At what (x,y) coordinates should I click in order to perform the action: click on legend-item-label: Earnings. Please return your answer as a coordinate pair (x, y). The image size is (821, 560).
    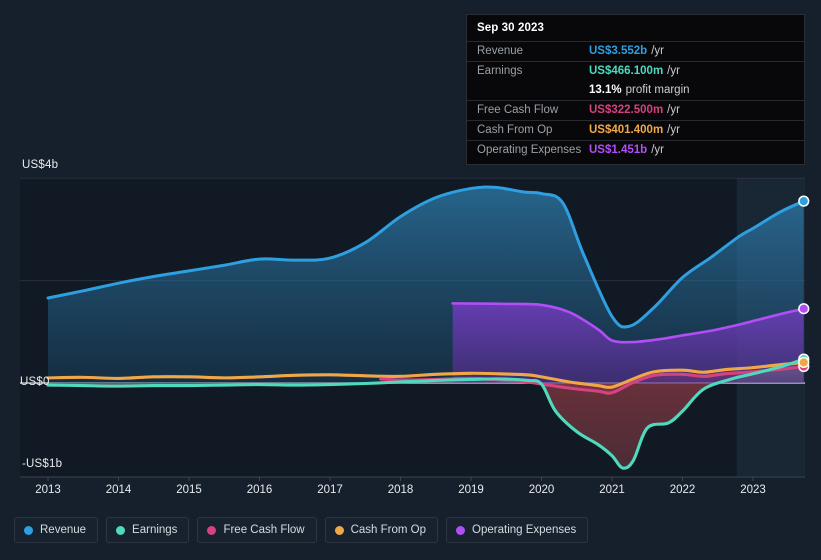
    Looking at the image, I should click on (155, 530).